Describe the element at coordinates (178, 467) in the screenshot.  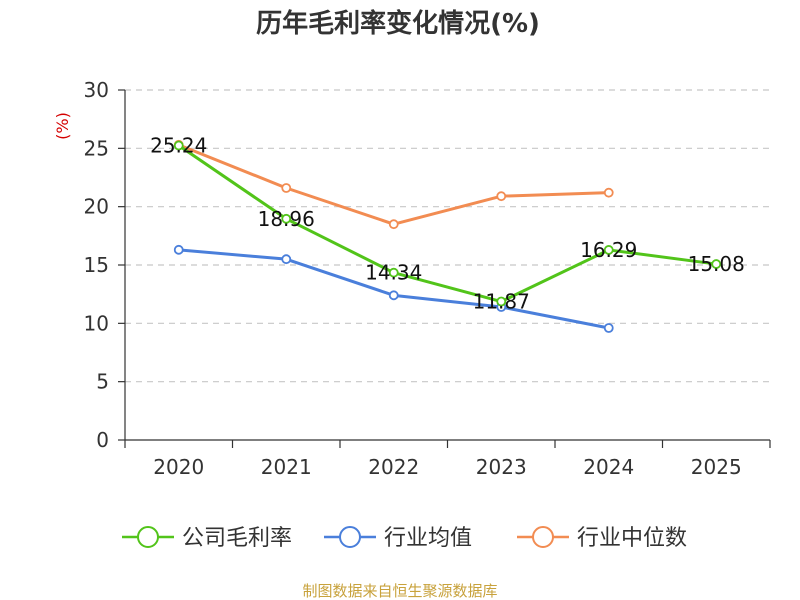
I see `x-tick-label-2020: 2020` at that location.